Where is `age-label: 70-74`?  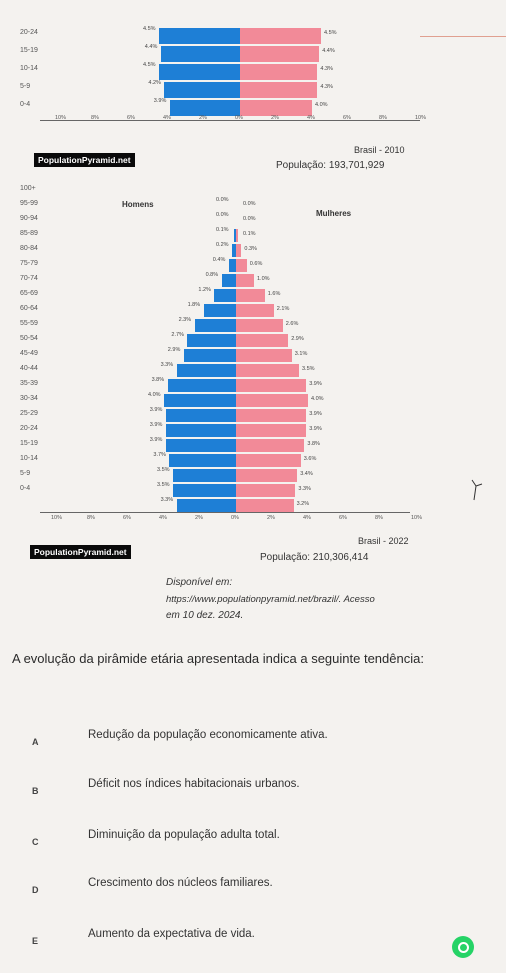
age-label: 70-74 is located at coordinates (29, 278).